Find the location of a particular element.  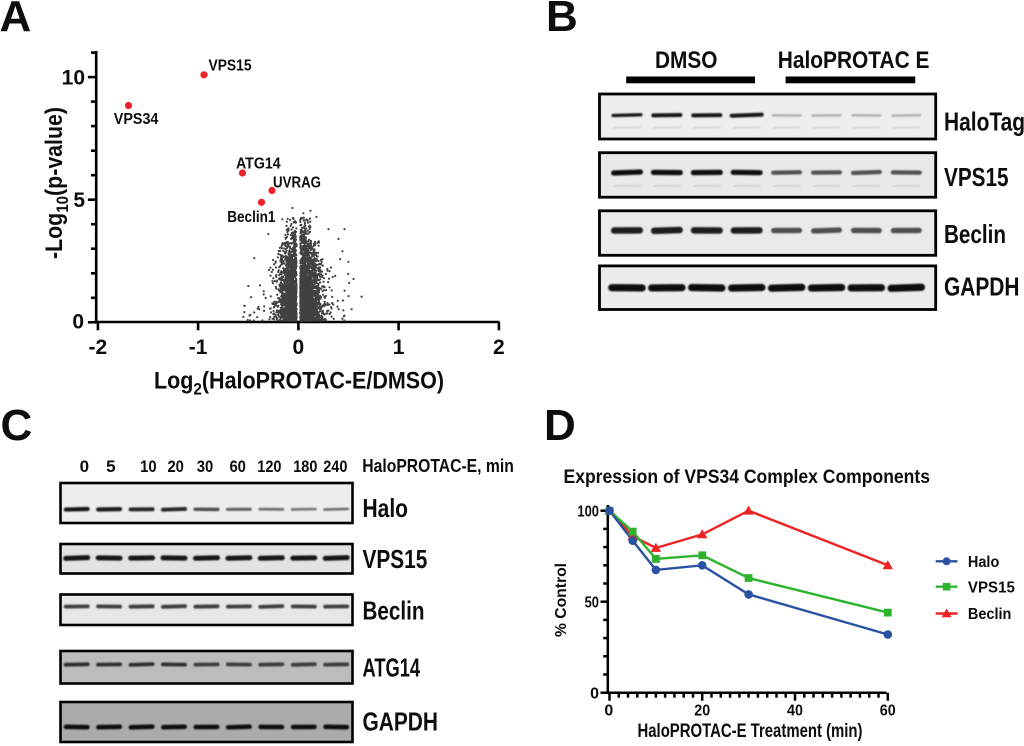

svg-text: 100 is located at coordinates (588, 511).